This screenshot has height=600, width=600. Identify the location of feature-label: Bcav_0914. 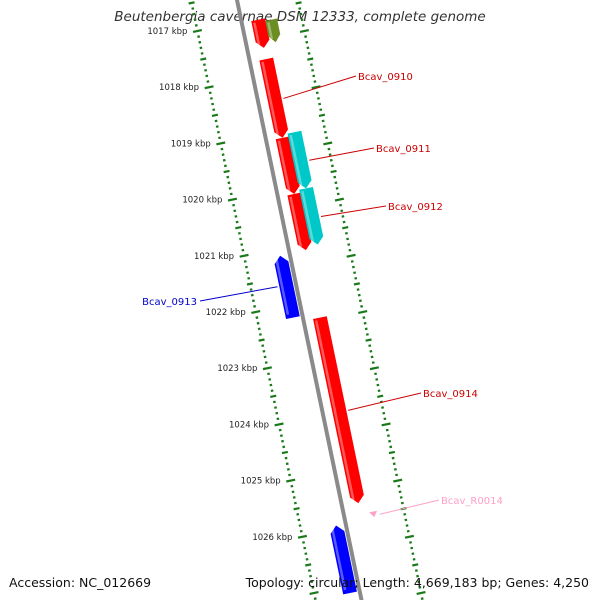
(450, 394).